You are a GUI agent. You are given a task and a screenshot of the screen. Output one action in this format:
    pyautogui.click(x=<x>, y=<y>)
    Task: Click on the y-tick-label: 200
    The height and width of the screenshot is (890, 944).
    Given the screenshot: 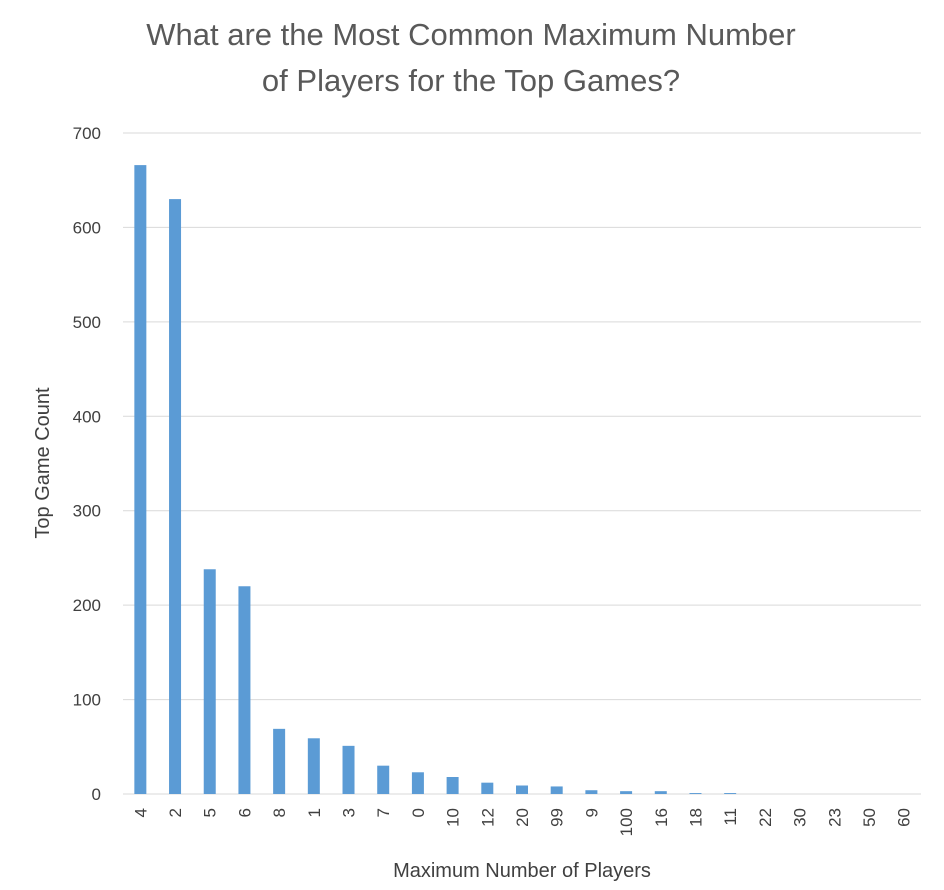 What is the action you would take?
    pyautogui.click(x=87, y=605)
    